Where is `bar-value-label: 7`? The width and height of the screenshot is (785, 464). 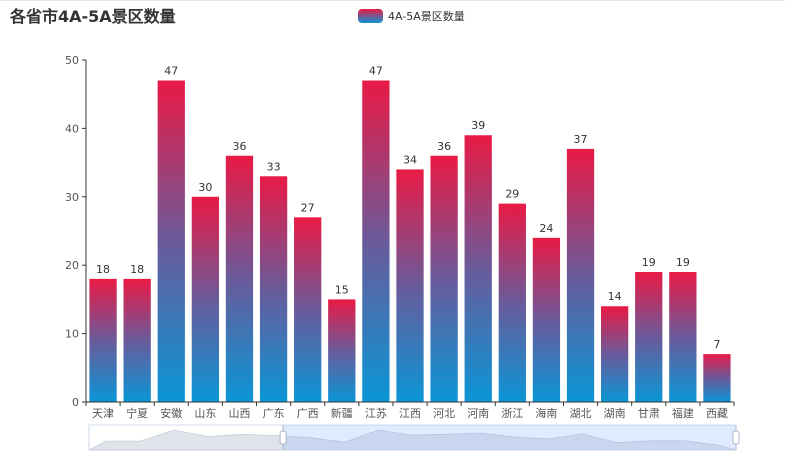
bar-value-label: 7 is located at coordinates (716, 344).